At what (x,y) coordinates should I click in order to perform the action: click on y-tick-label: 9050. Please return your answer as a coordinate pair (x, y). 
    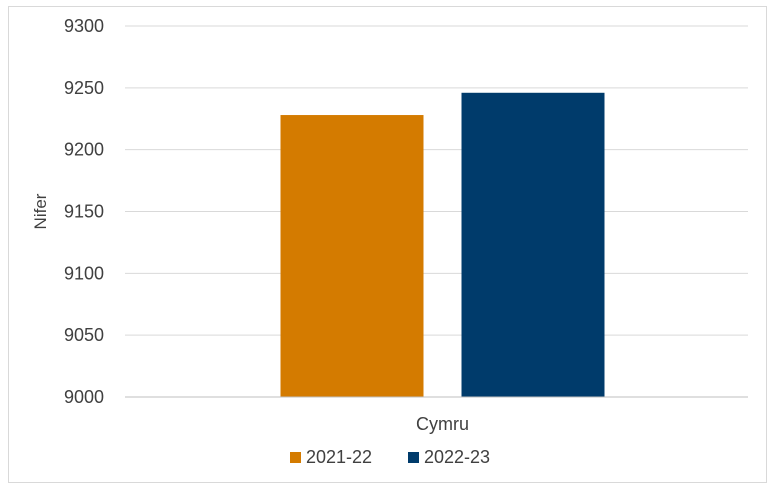
    Looking at the image, I should click on (84, 335).